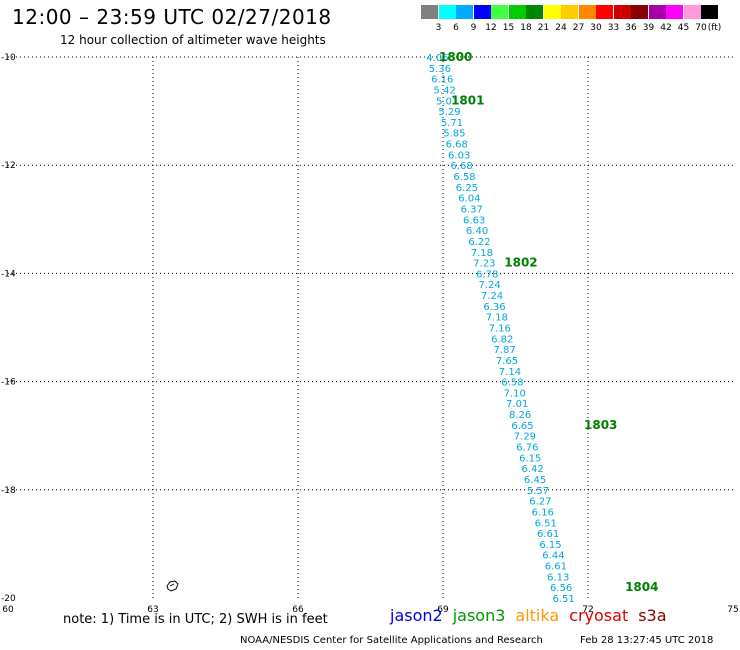  Describe the element at coordinates (455, 57) in the screenshot. I see `time-label: 1800` at that location.